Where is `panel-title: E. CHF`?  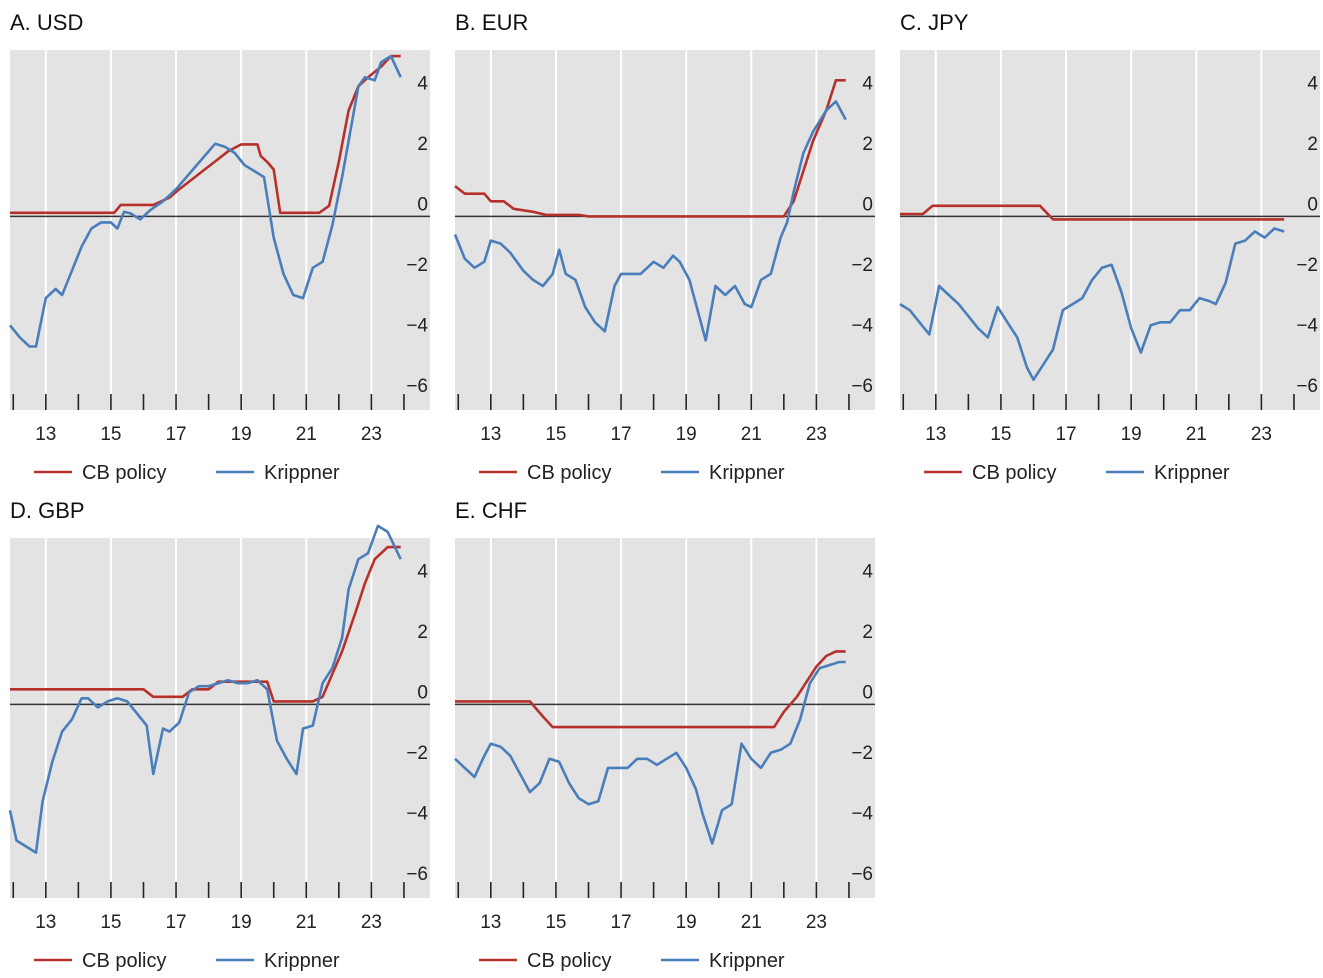
panel-title: E. CHF is located at coordinates (491, 510).